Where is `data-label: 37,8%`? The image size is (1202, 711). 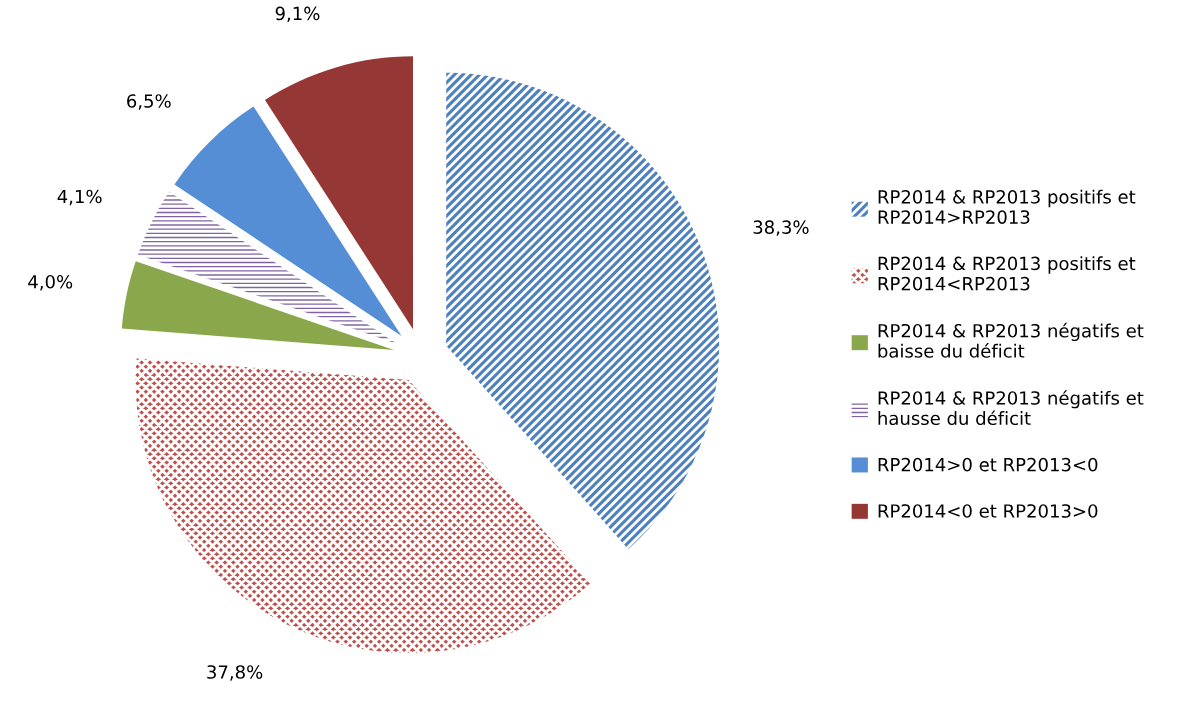
data-label: 37,8% is located at coordinates (235, 673).